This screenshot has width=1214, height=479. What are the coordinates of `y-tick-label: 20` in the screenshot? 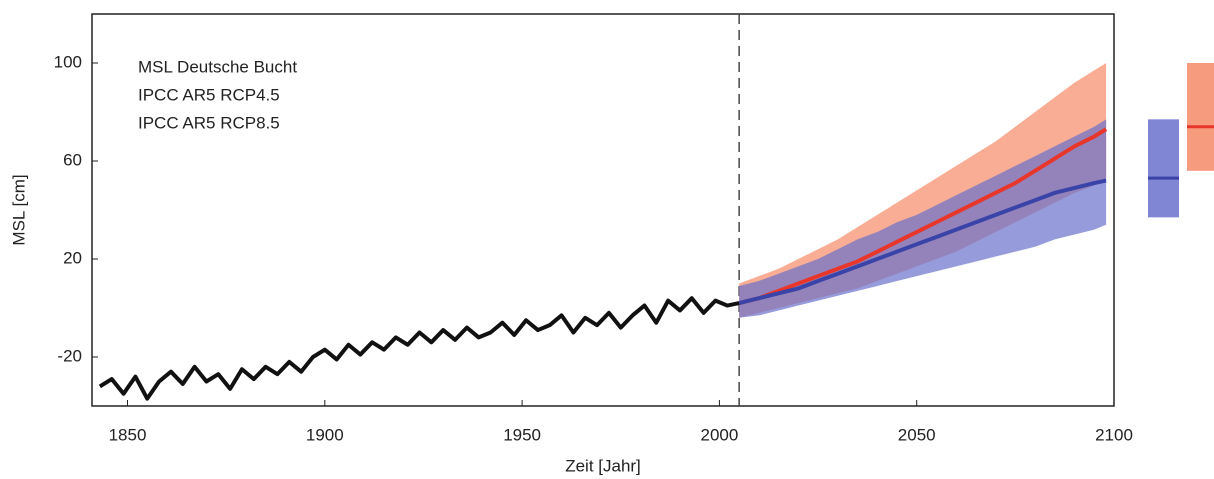 It's located at (72, 257).